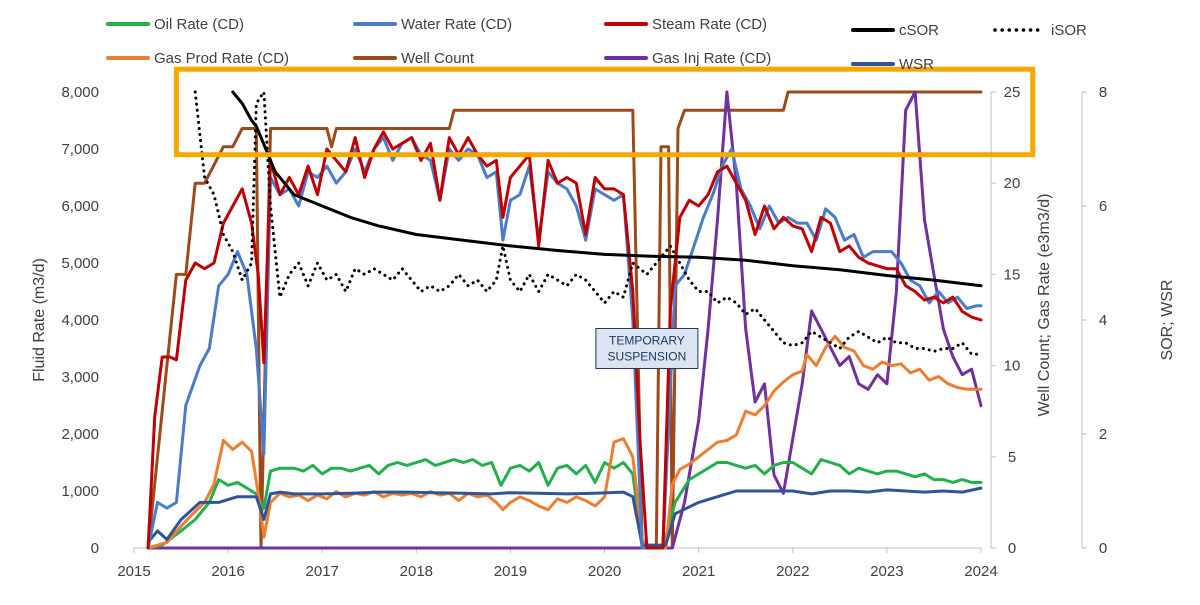 The width and height of the screenshot is (1200, 605). Describe the element at coordinates (80, 491) in the screenshot. I see `left-tick-label: 1,000` at that location.